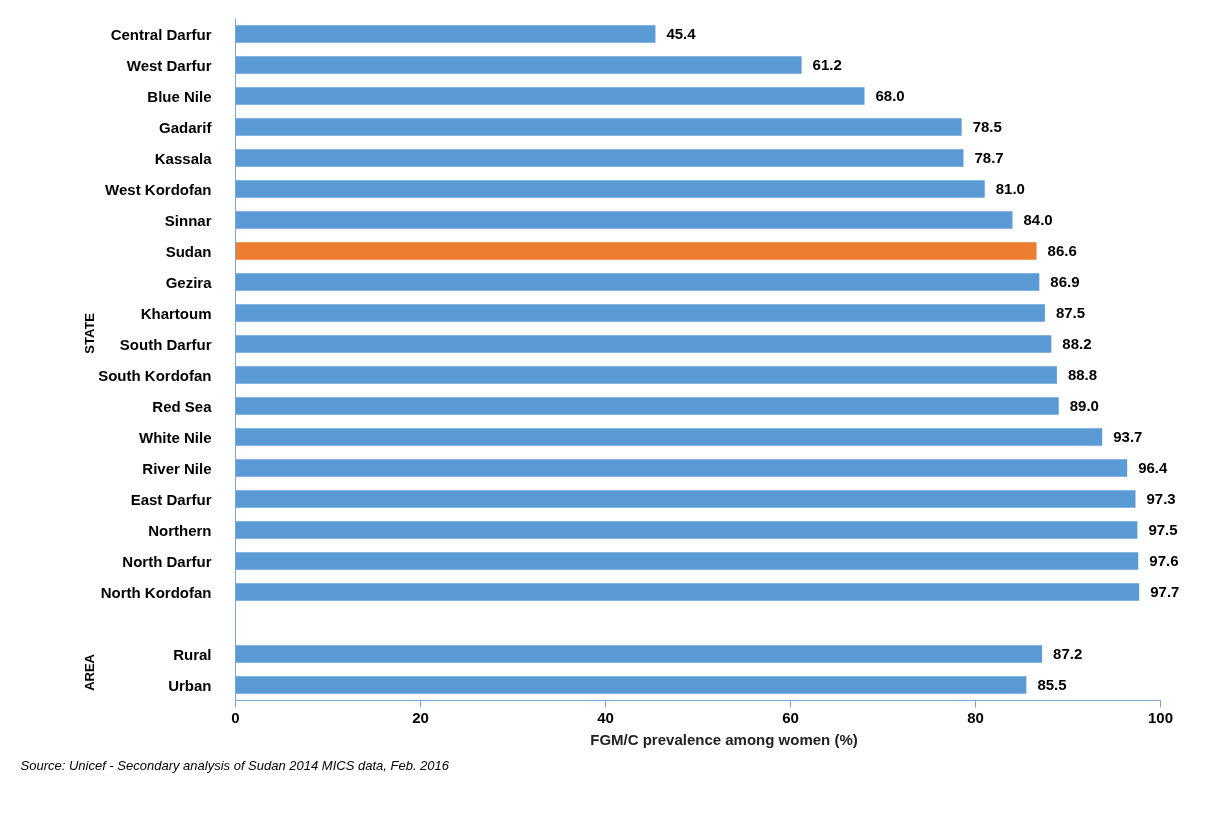 This screenshot has height=822, width=1212. Describe the element at coordinates (975, 717) in the screenshot. I see `x-tick-label: 80` at that location.